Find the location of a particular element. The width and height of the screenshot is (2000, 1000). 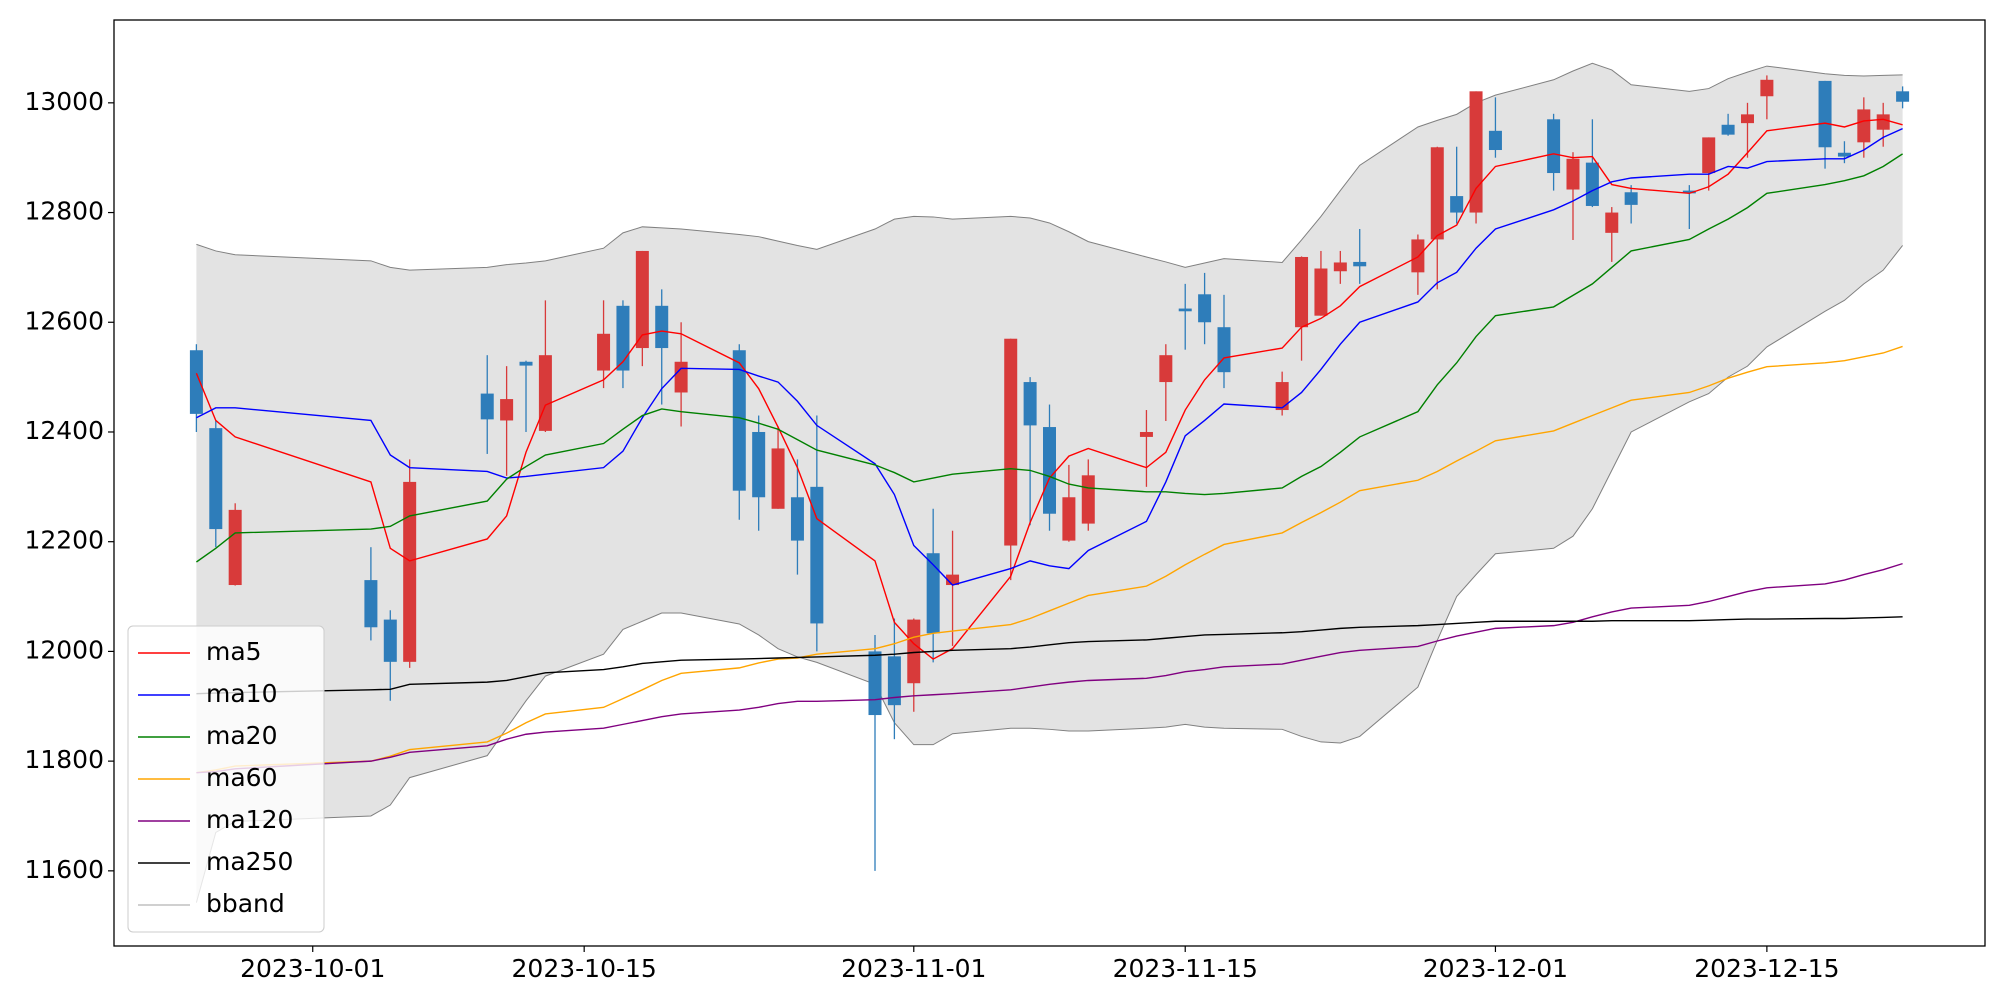

legend-label: ma120 is located at coordinates (249, 819).